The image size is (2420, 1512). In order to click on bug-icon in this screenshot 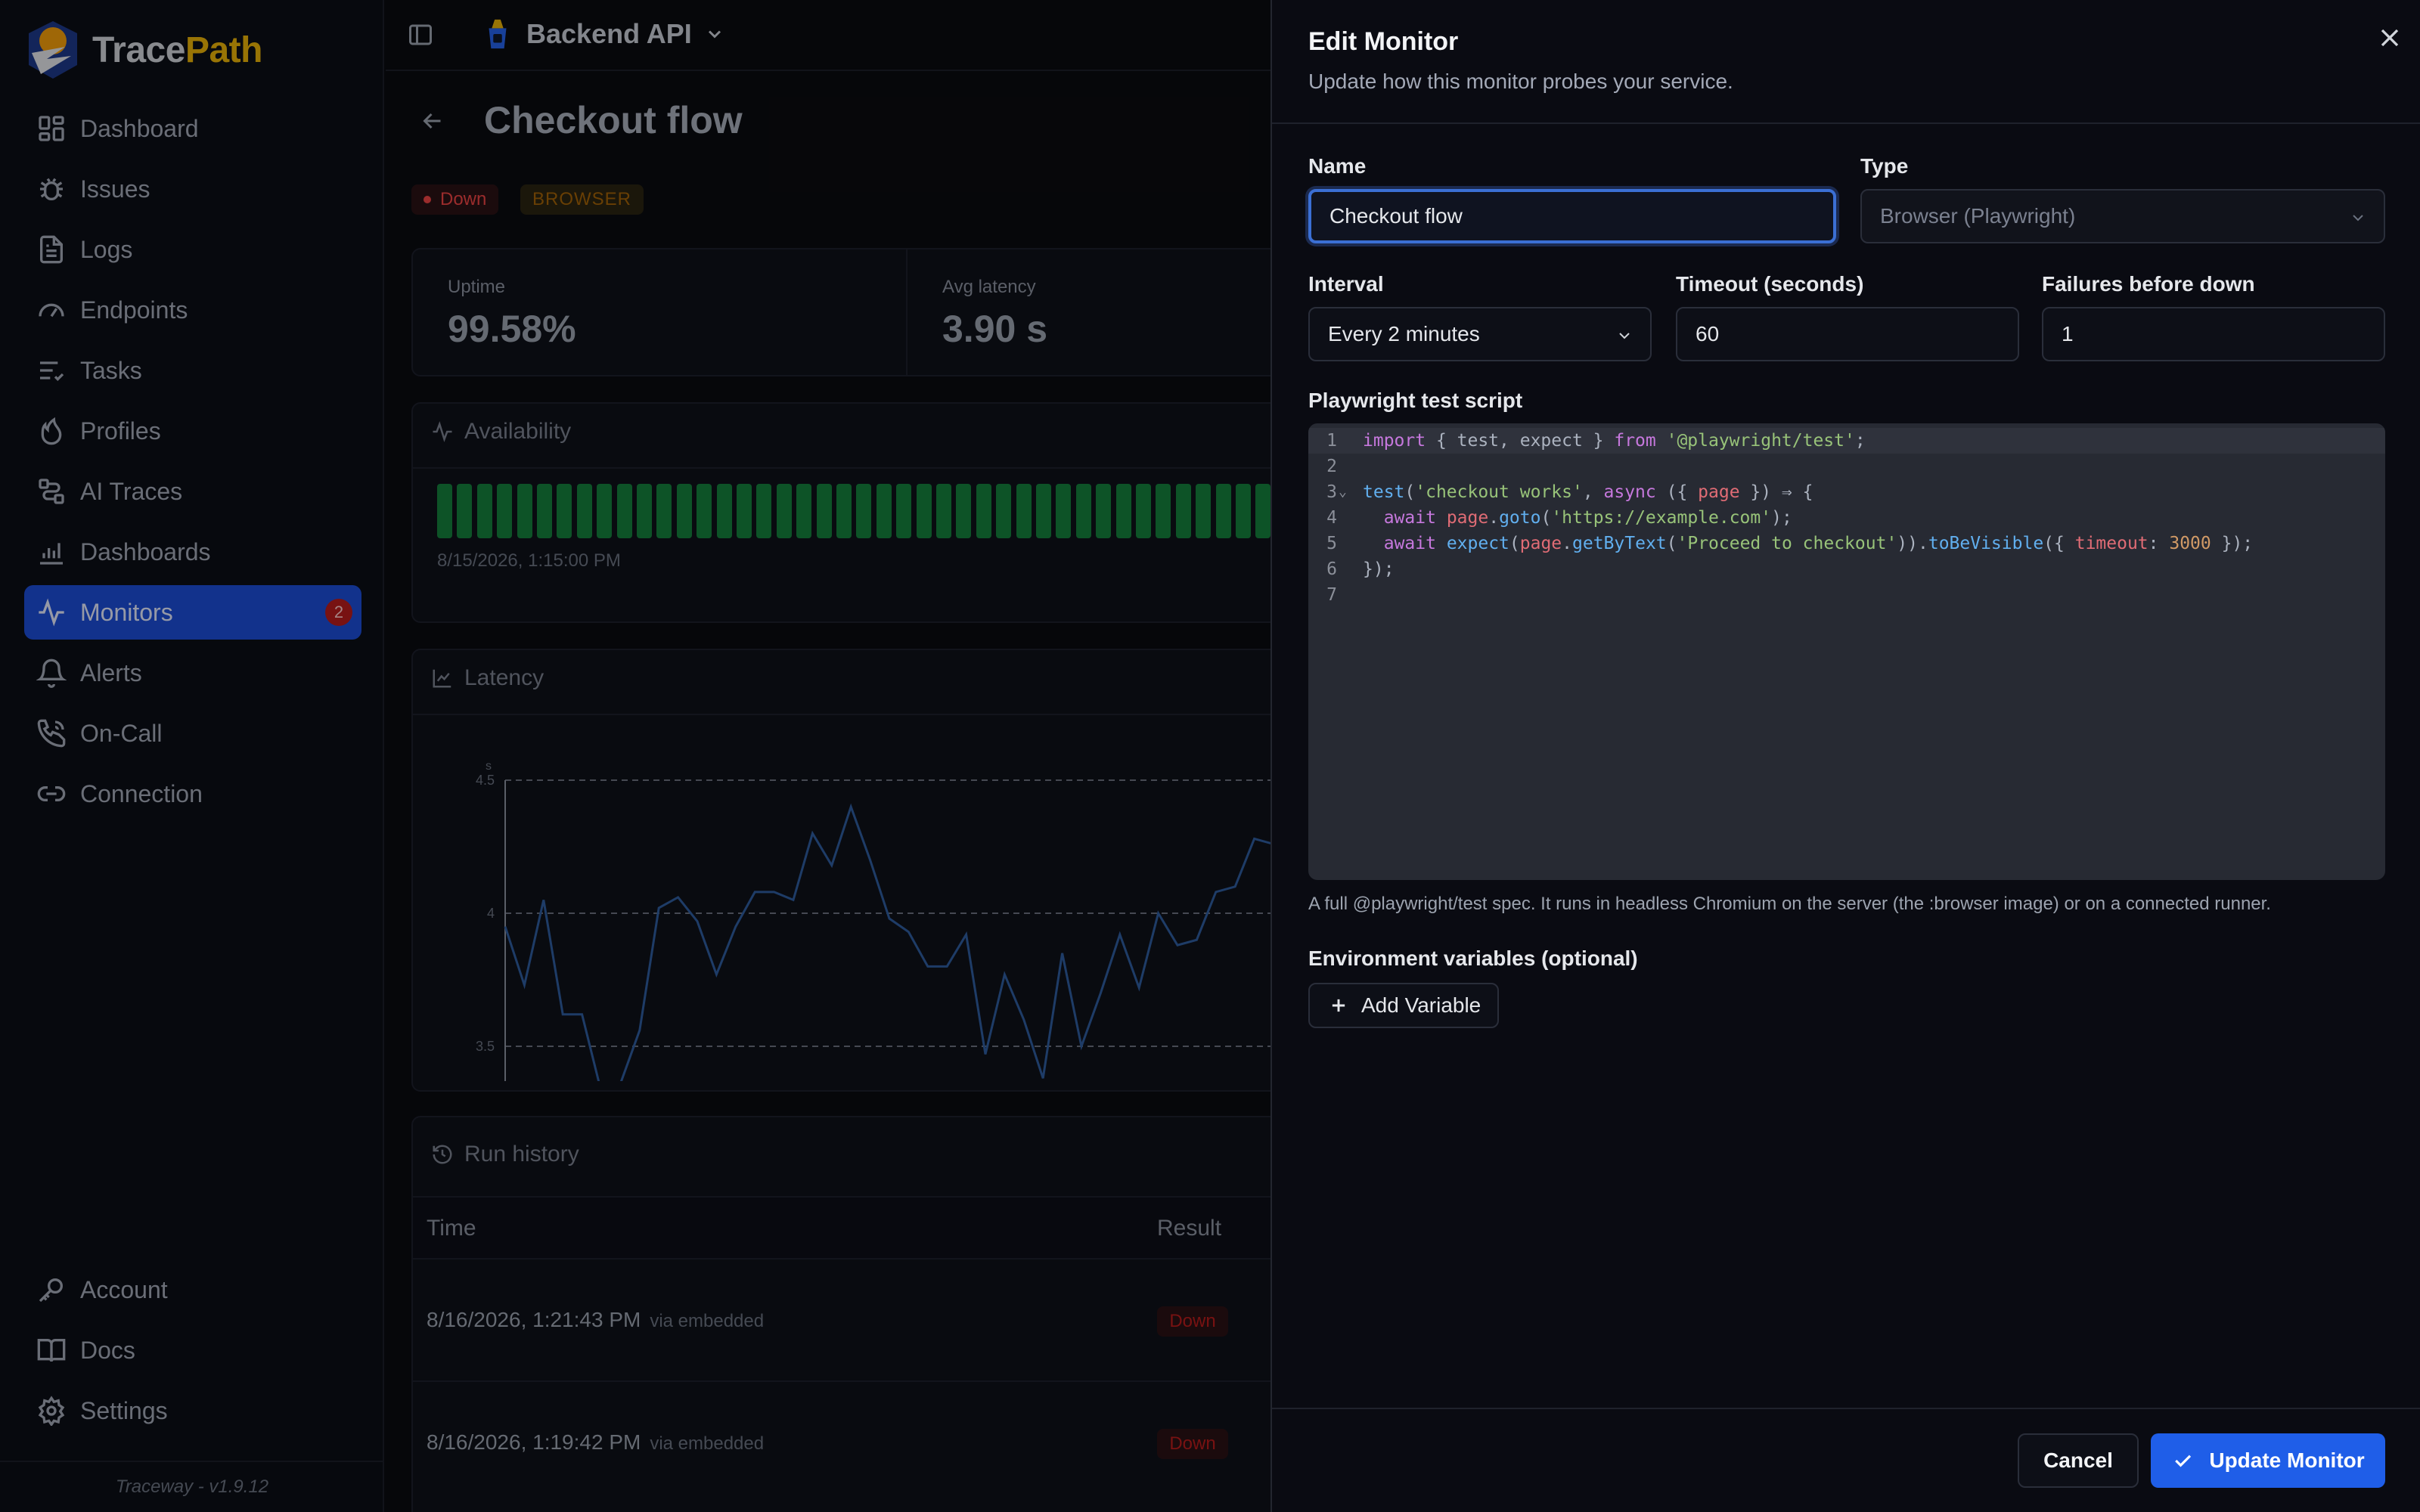, I will do `click(51, 189)`.